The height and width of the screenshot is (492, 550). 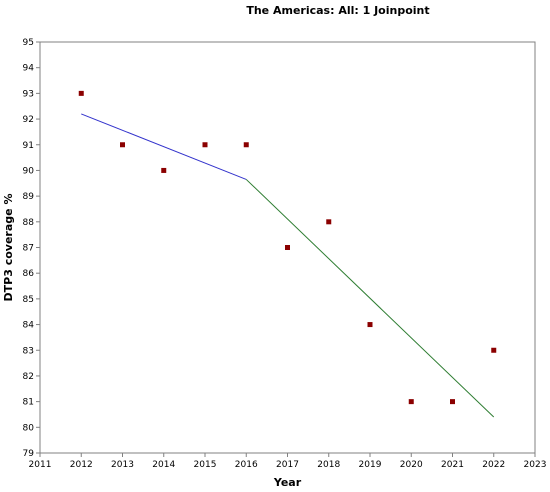 What do you see at coordinates (28, 249) in the screenshot?
I see `y-tick-label: 87` at bounding box center [28, 249].